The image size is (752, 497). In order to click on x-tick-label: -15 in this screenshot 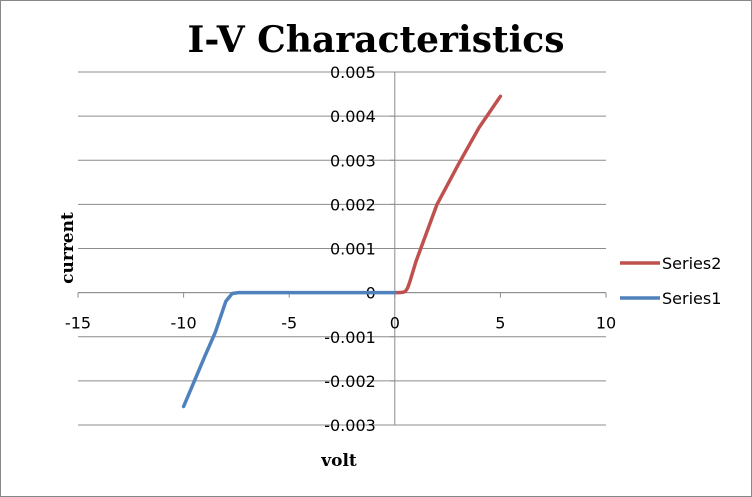, I will do `click(78, 323)`.